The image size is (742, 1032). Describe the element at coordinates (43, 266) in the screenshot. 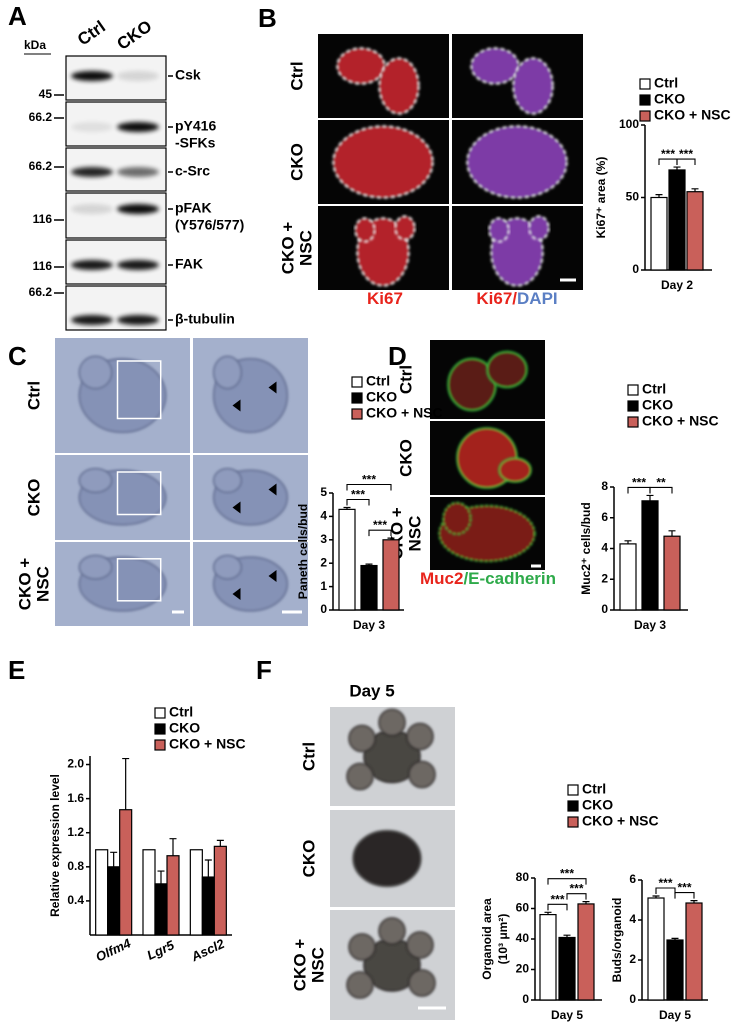

I see `mw-marker: 116` at that location.